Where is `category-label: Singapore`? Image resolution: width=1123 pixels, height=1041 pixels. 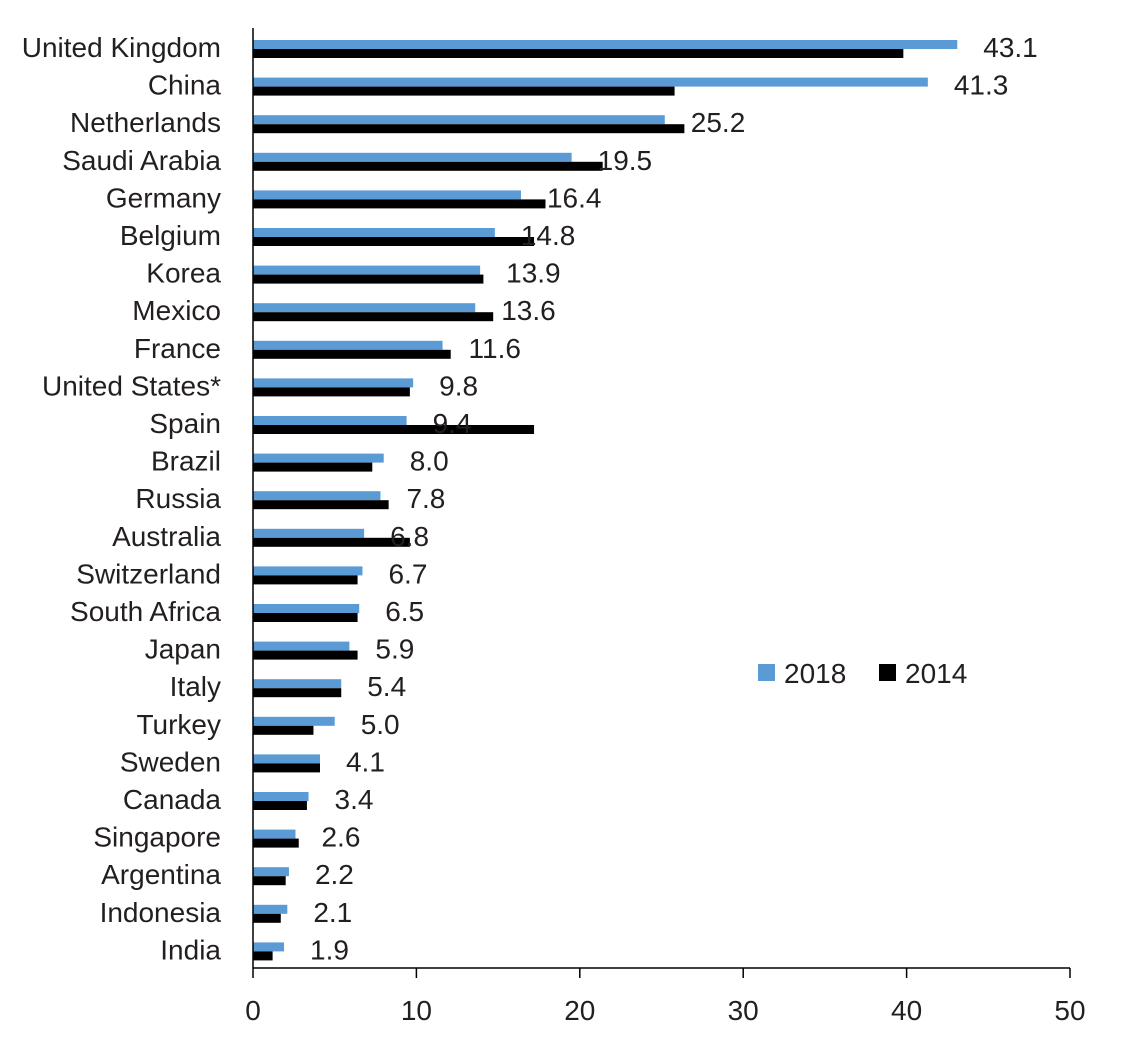 category-label: Singapore is located at coordinates (157, 837).